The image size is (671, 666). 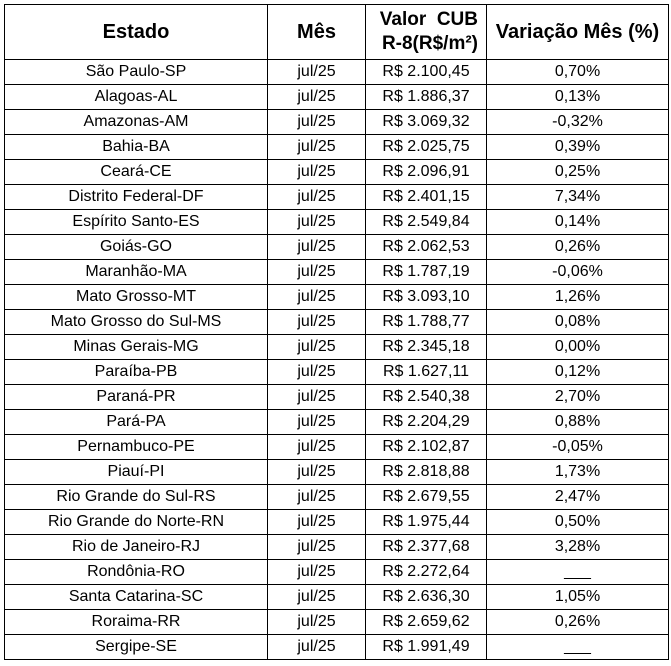 I want to click on cell-estado: Pará-PA, so click(x=136, y=422).